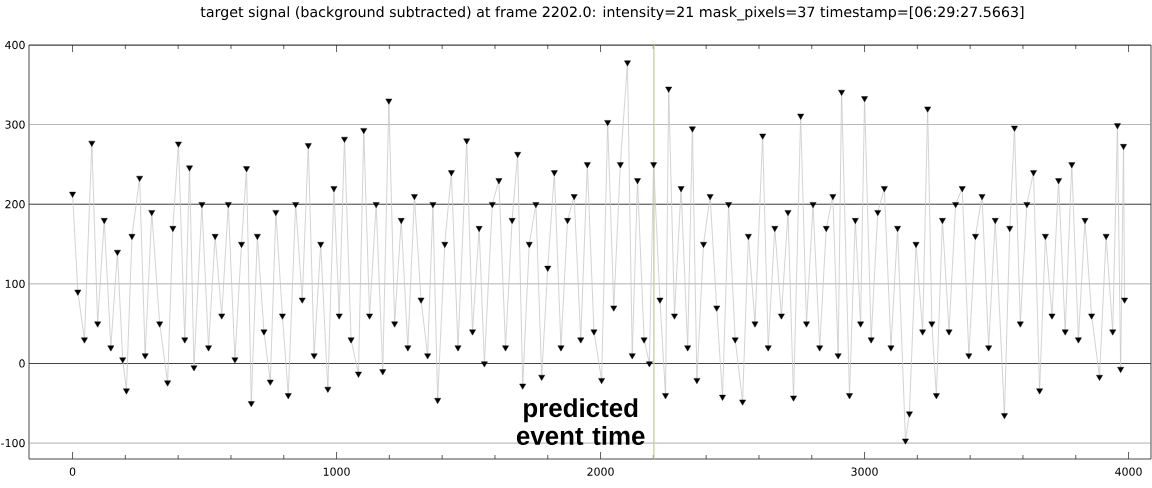 This screenshot has width=1152, height=488. What do you see at coordinates (15, 45) in the screenshot?
I see `y-tick-label: 400` at bounding box center [15, 45].